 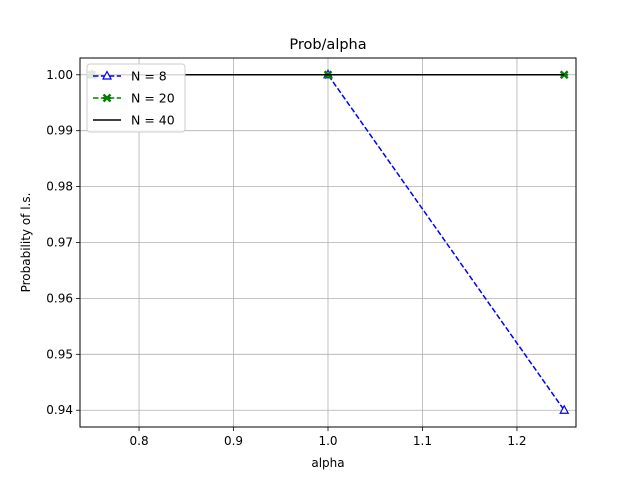 What do you see at coordinates (153, 120) in the screenshot?
I see `legend-label: N = 40` at bounding box center [153, 120].